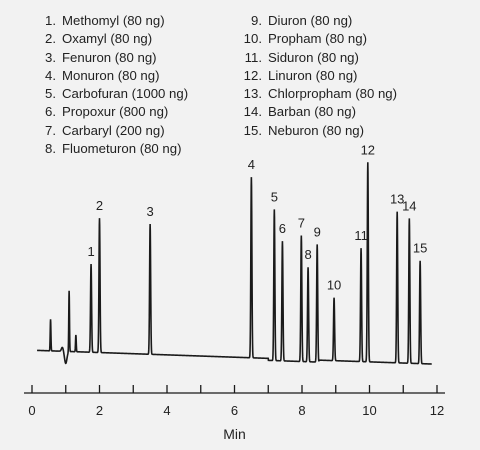  I want to click on legend-number: 13., so click(252, 94).